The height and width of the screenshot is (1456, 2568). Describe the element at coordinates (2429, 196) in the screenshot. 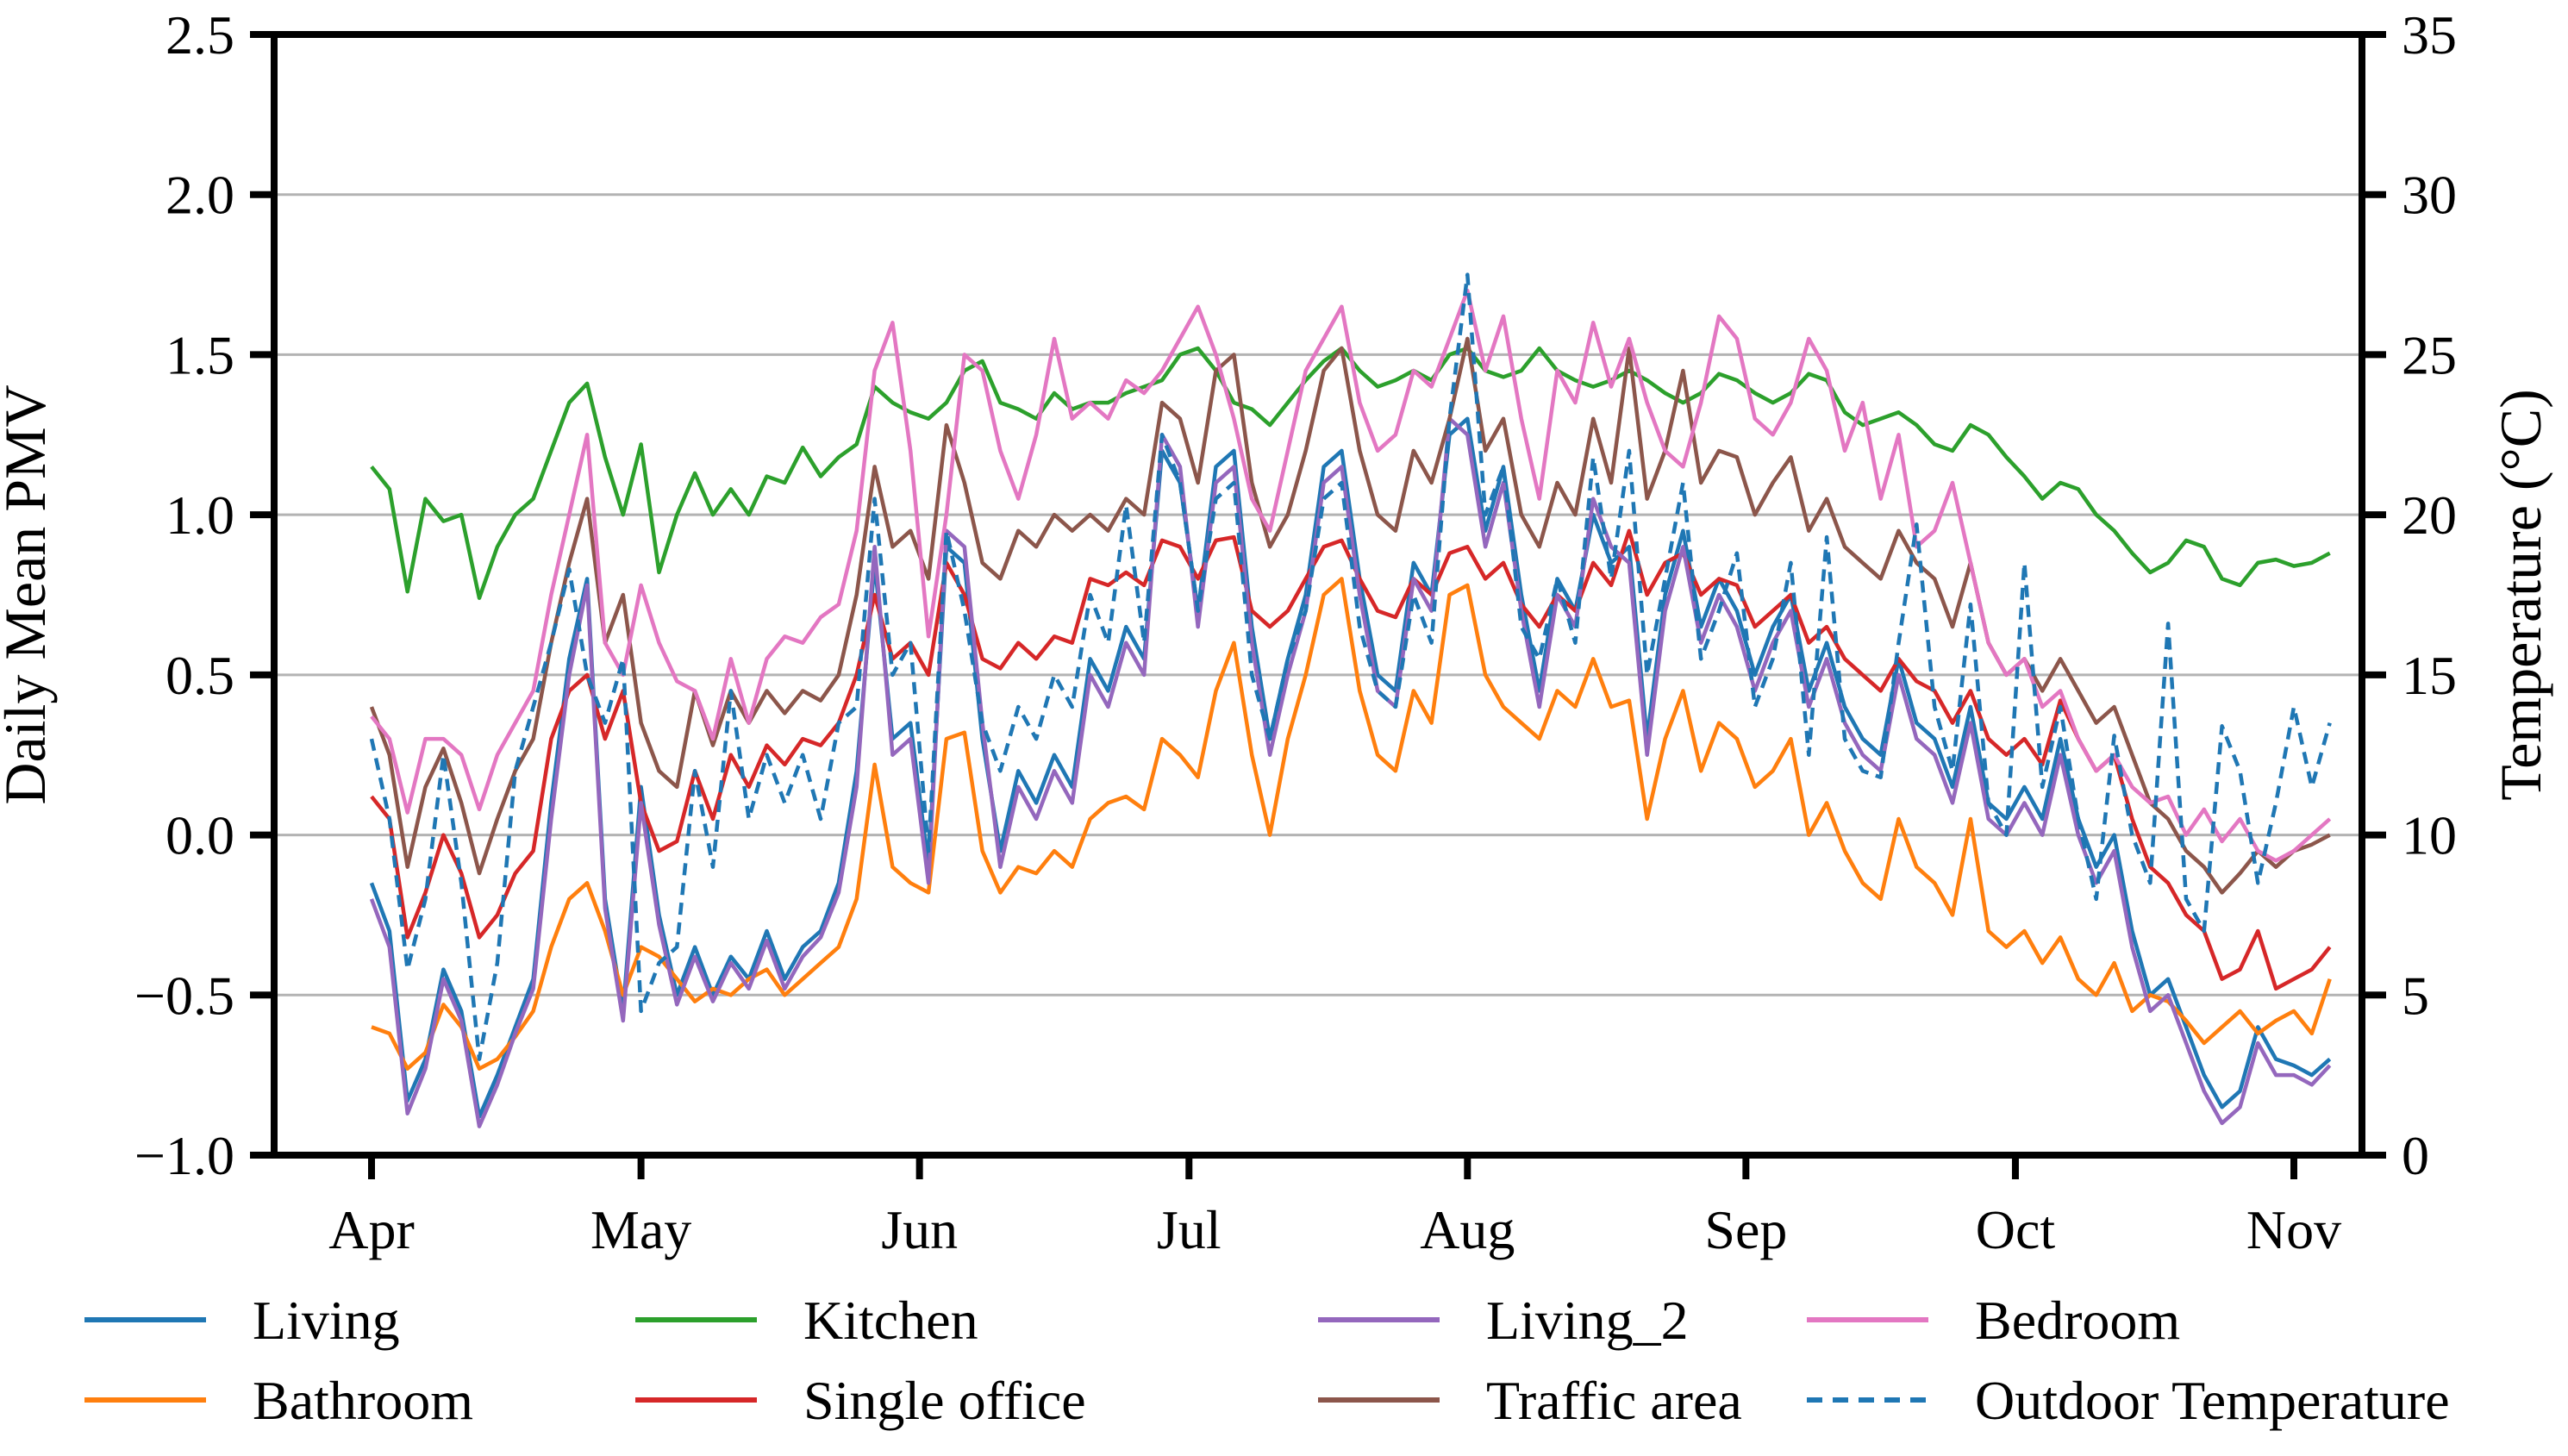

I see `y-right-tick-label: 30` at that location.